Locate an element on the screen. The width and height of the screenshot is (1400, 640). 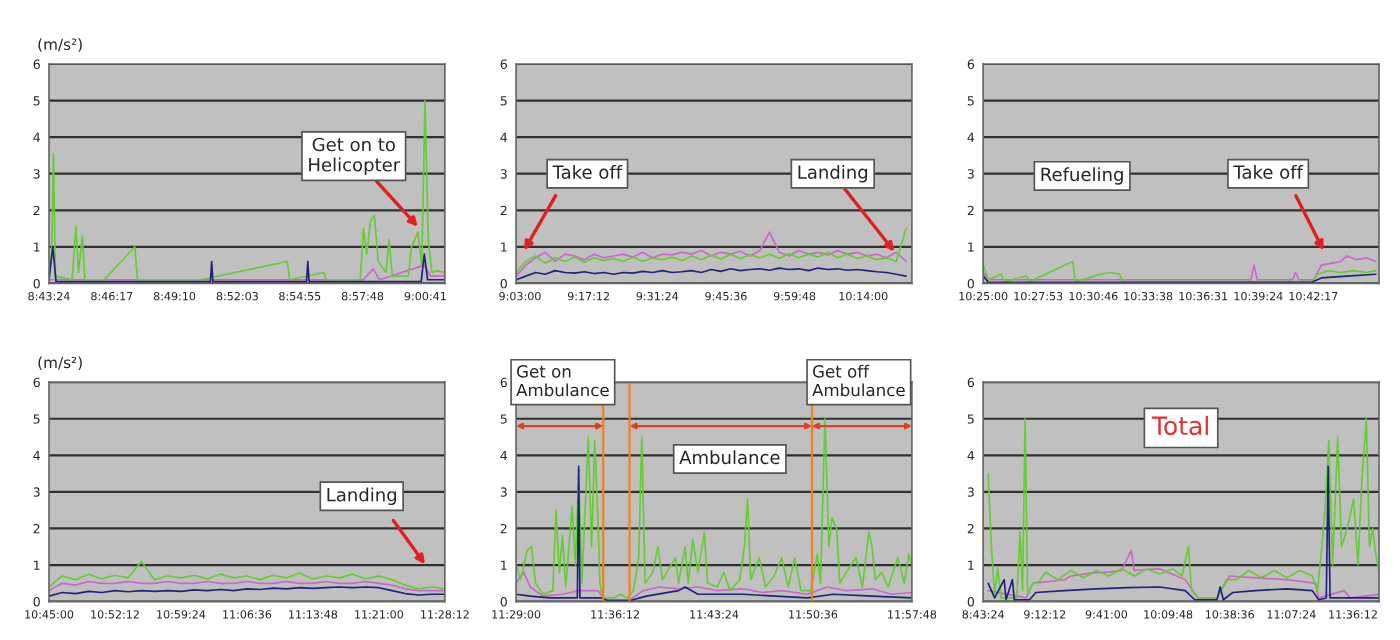
ref-line-label: Get off Ambulance is located at coordinates (858, 380).